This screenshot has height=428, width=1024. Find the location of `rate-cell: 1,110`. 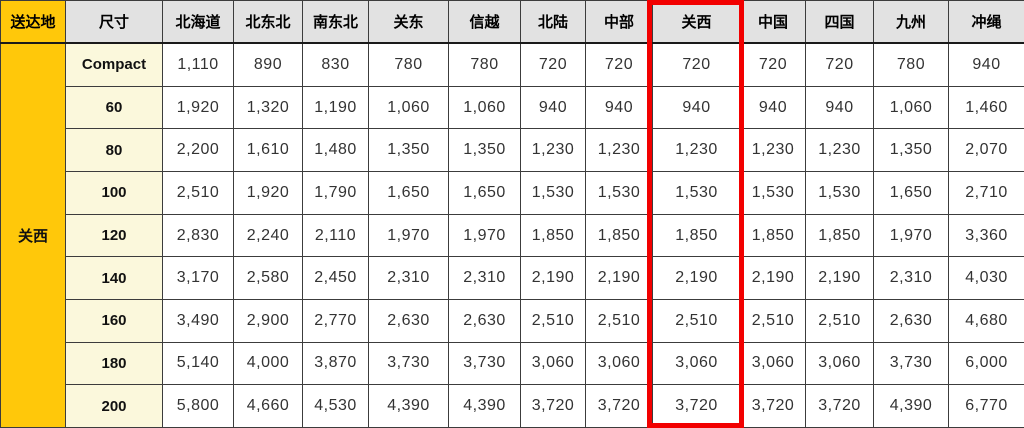

rate-cell: 1,110 is located at coordinates (198, 64).